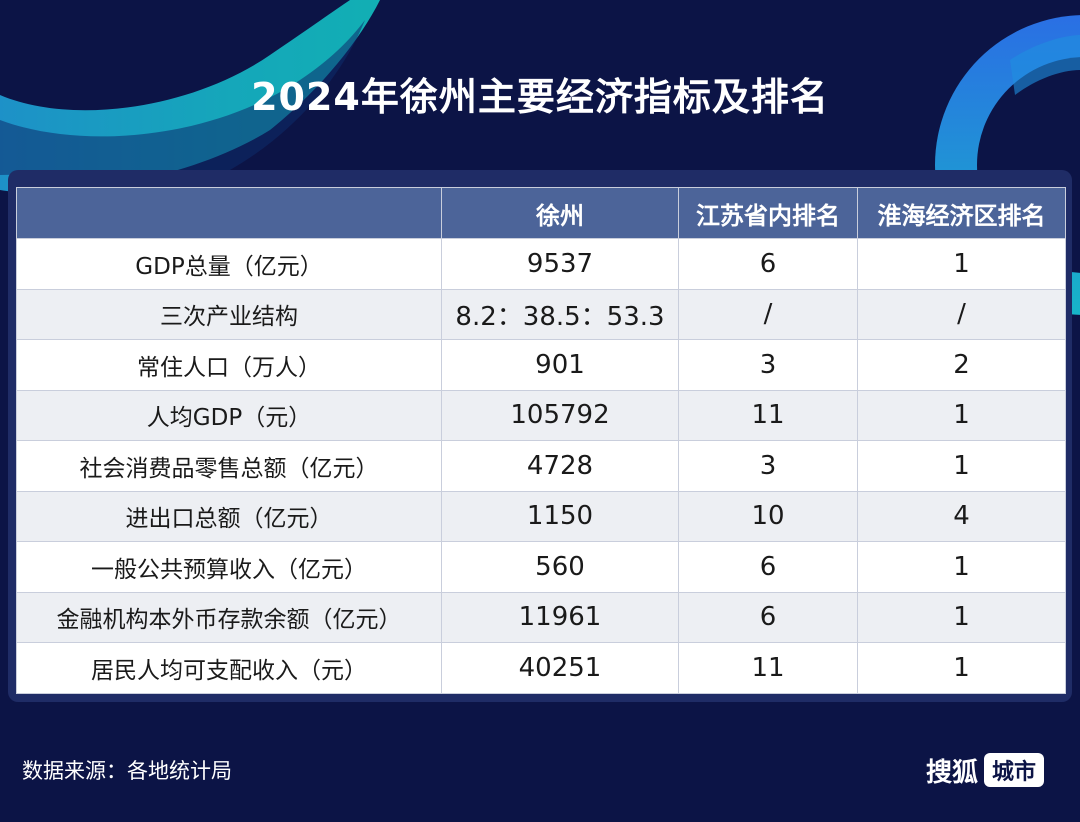 The width and height of the screenshot is (1080, 822). I want to click on table-header-row: 徐州 江苏省内排名 淮海经济区排名, so click(541, 213).